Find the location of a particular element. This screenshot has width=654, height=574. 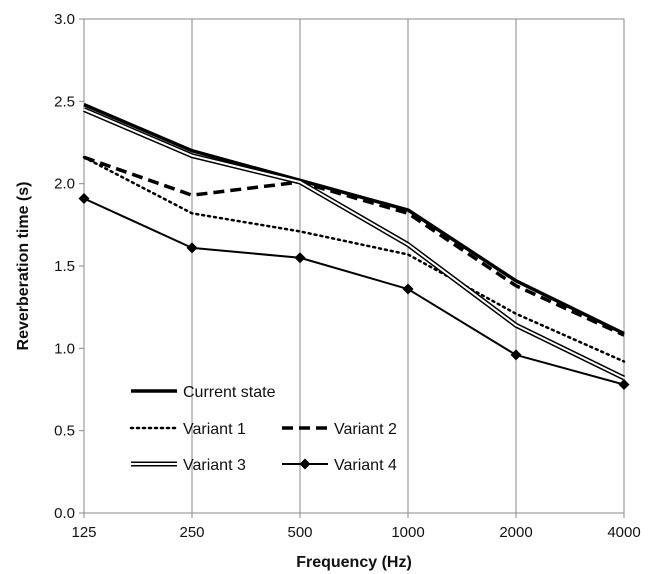

legend-item: Variant 1 is located at coordinates (187, 429).